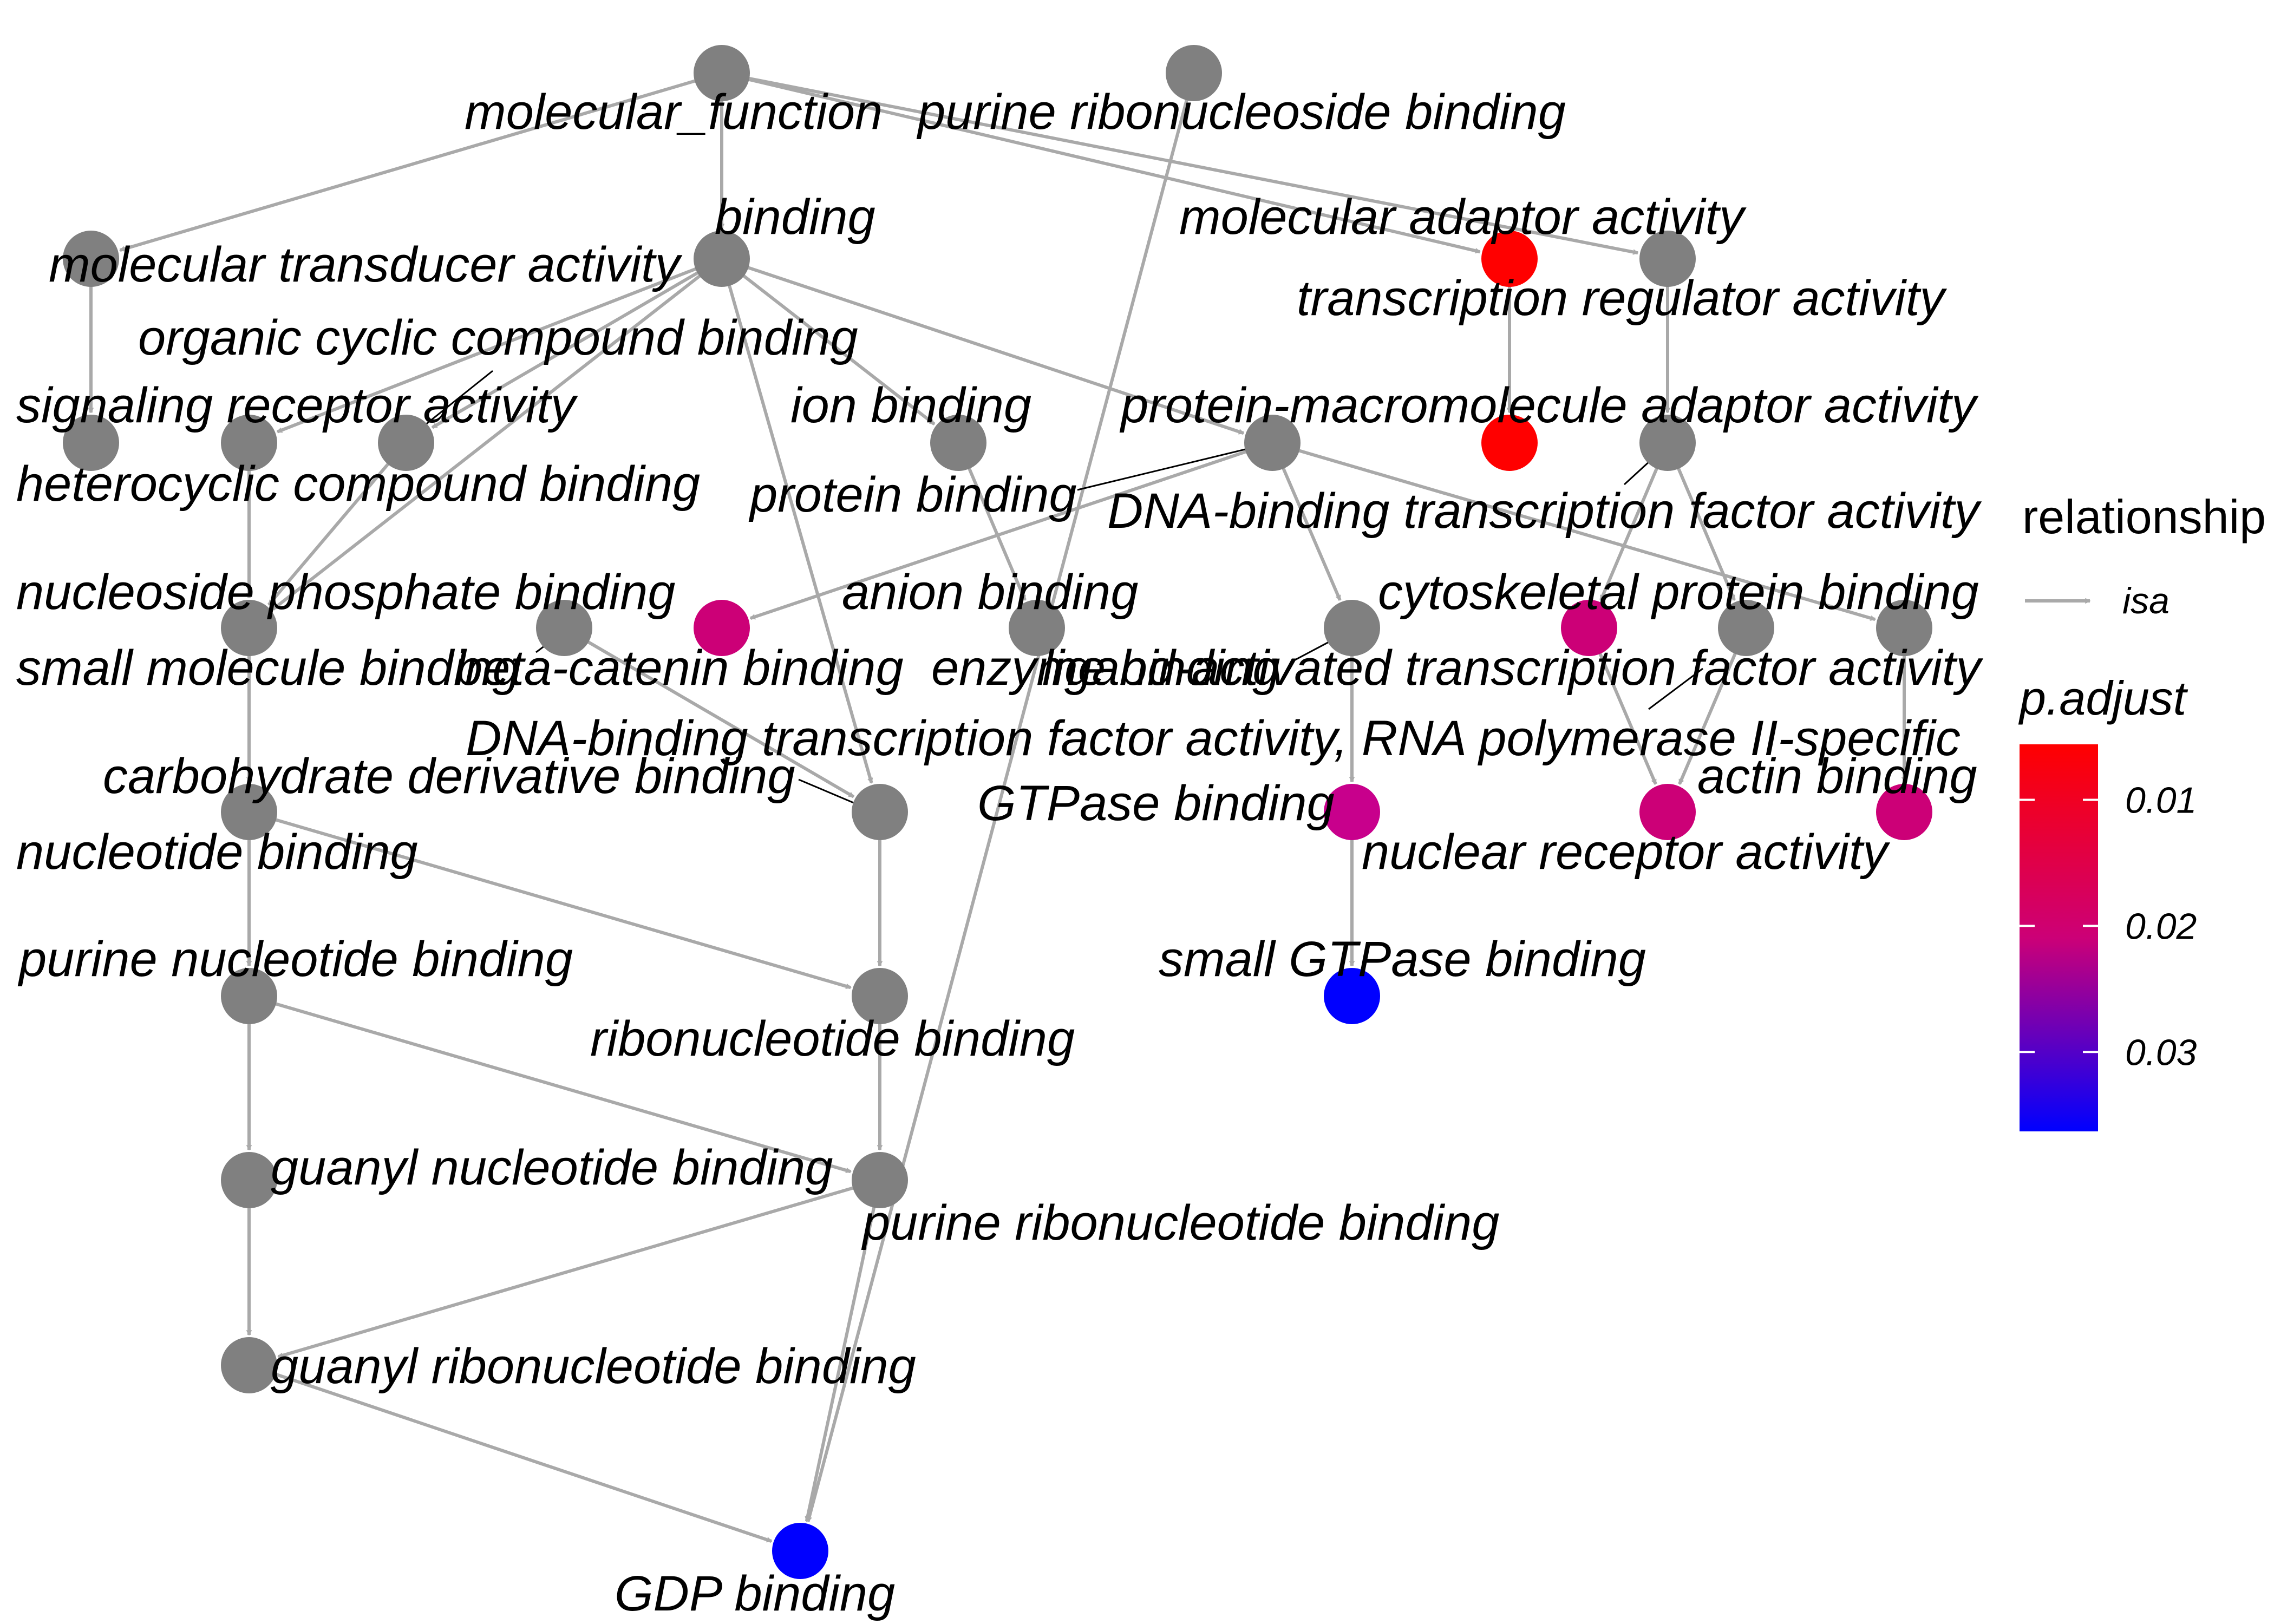 Image resolution: width=2274 pixels, height=1624 pixels. Describe the element at coordinates (2146, 601) in the screenshot. I see `legend-isa-label: isa` at that location.